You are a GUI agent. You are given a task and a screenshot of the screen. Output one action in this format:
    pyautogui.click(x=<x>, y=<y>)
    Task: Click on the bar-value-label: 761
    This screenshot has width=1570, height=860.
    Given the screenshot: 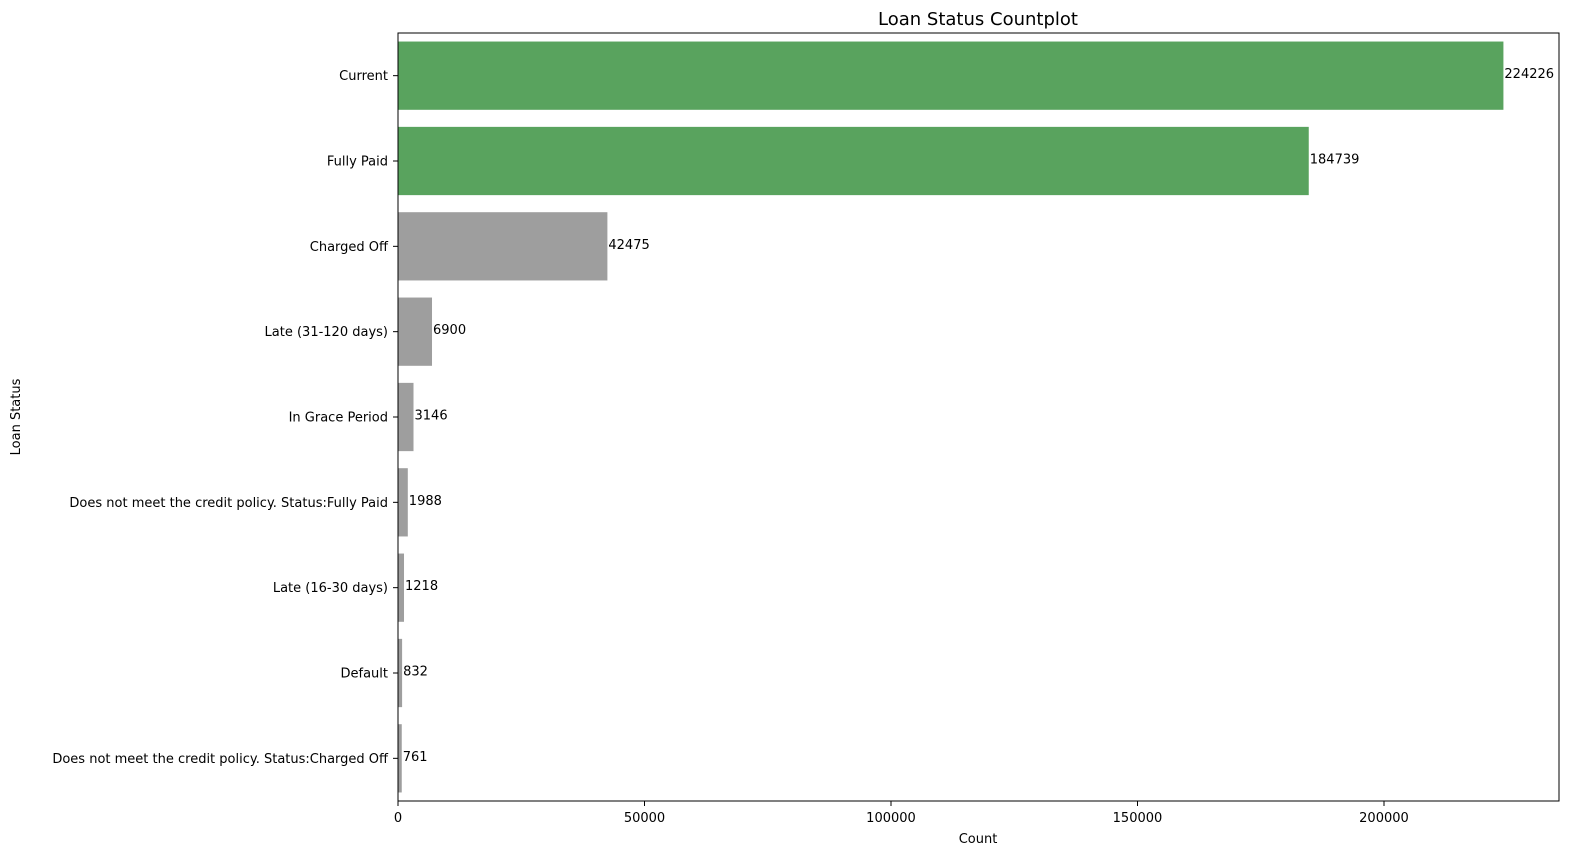 What is the action you would take?
    pyautogui.click(x=415, y=757)
    